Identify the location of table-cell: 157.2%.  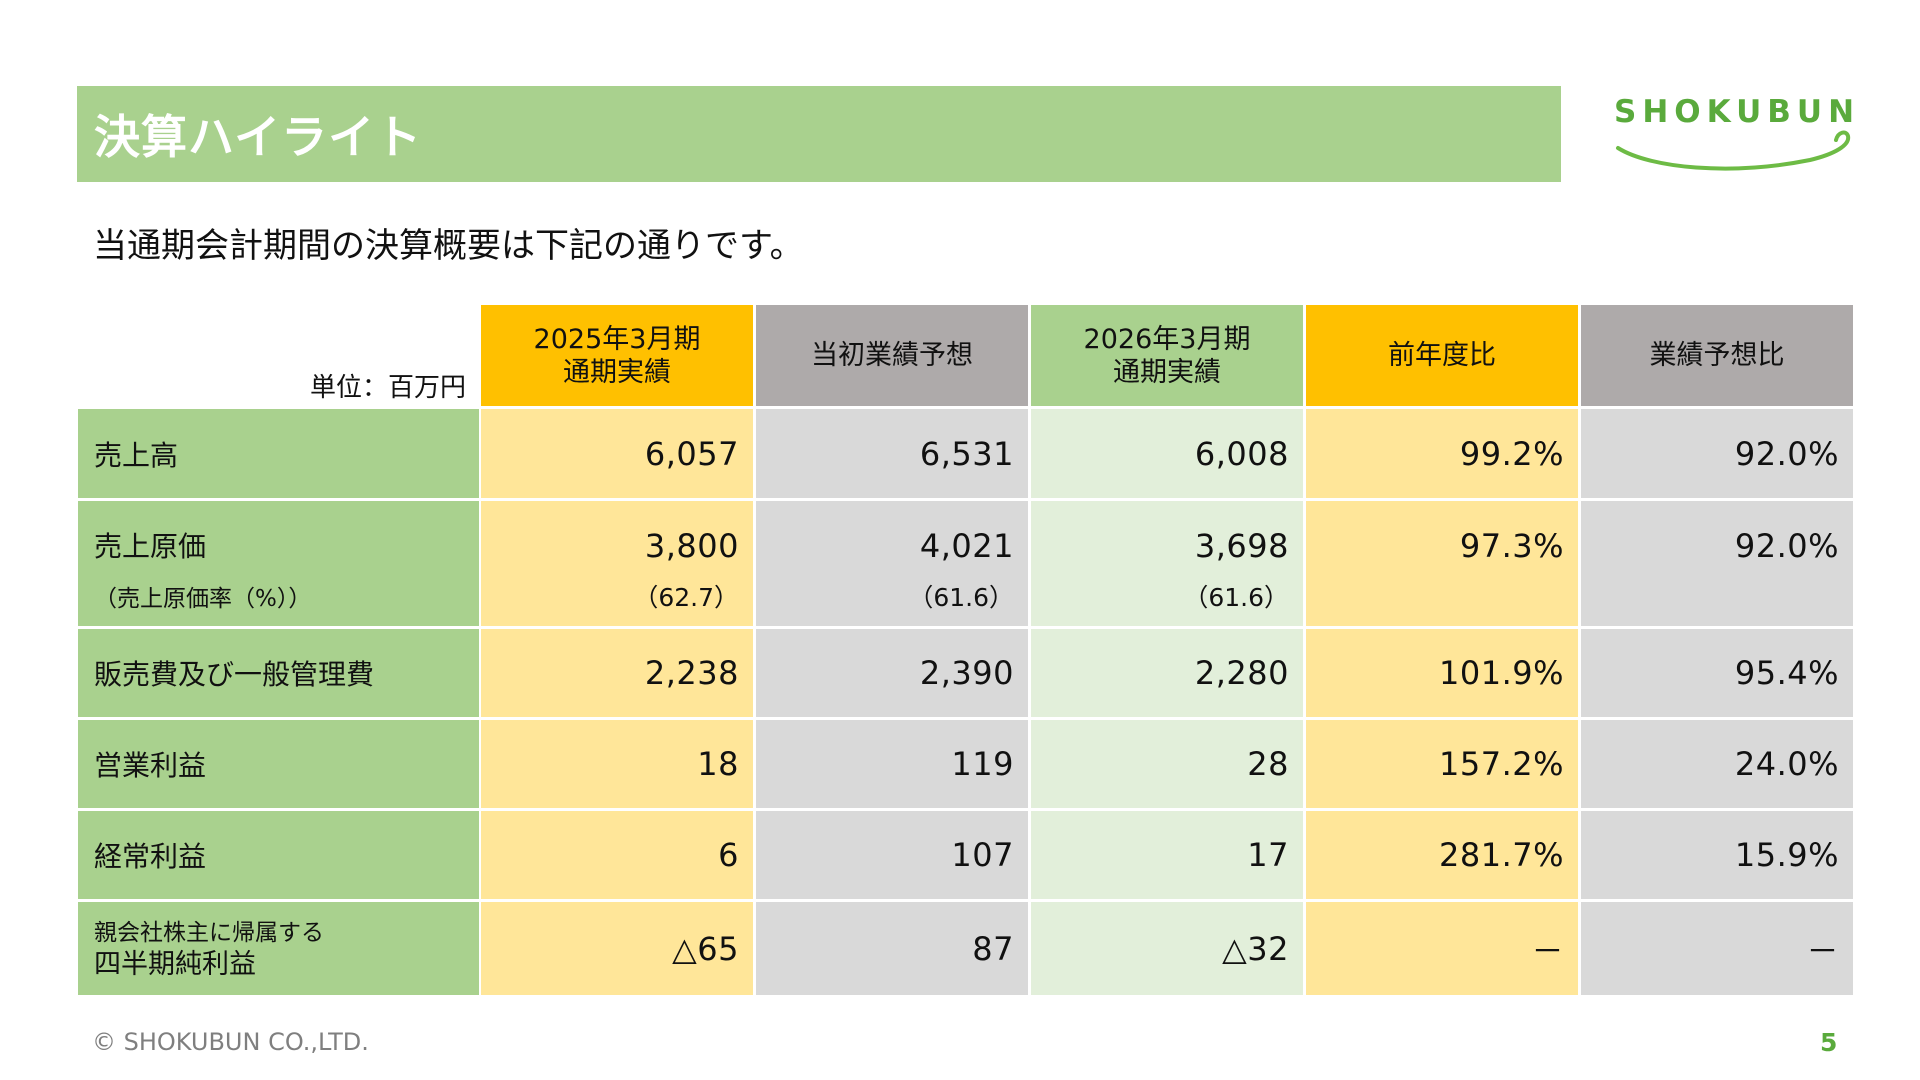
(1442, 764).